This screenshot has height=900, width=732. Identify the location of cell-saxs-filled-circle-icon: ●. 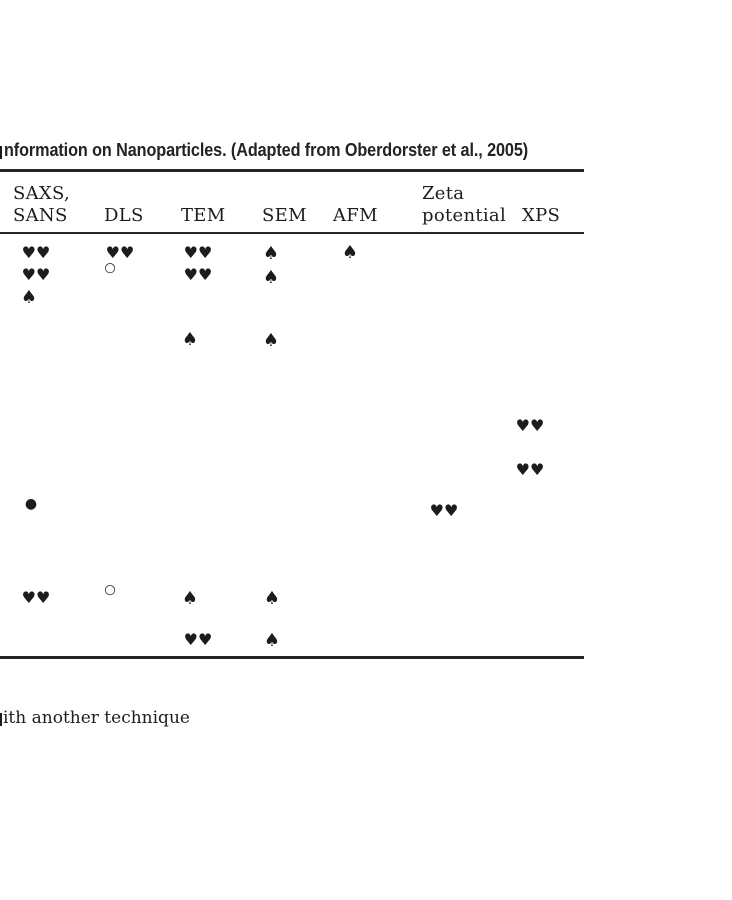
(31, 504).